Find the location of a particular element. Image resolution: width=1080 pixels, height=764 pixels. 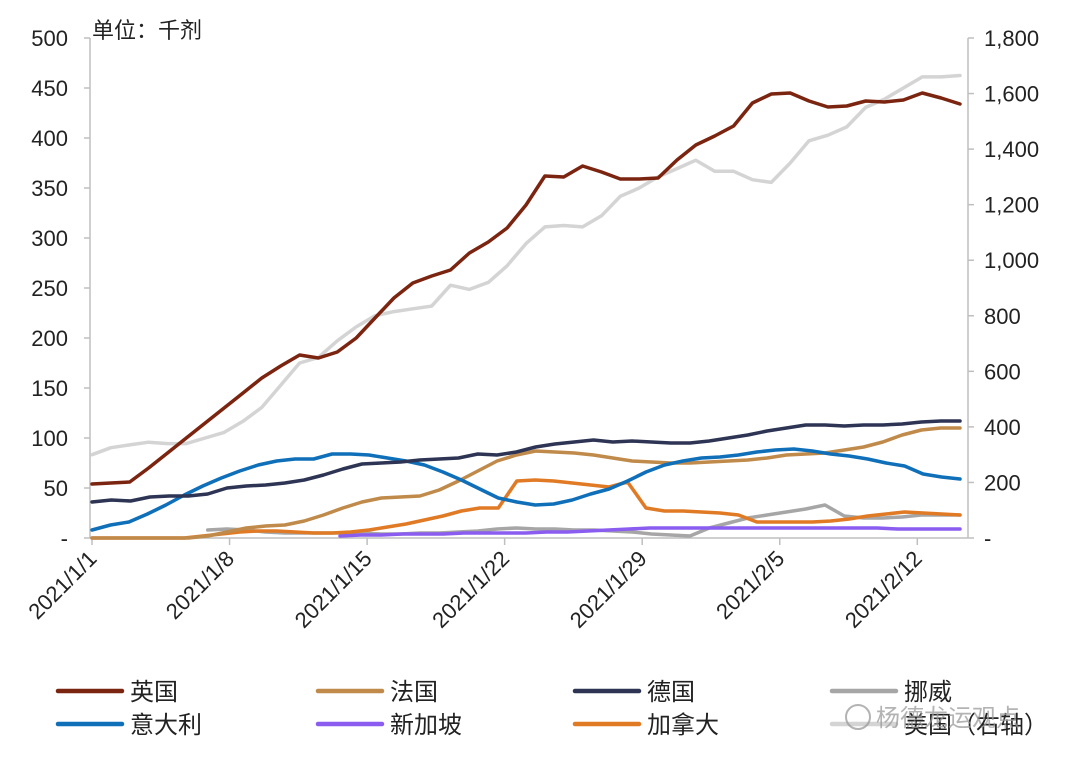

legend-label: 加拿大 is located at coordinates (683, 725).